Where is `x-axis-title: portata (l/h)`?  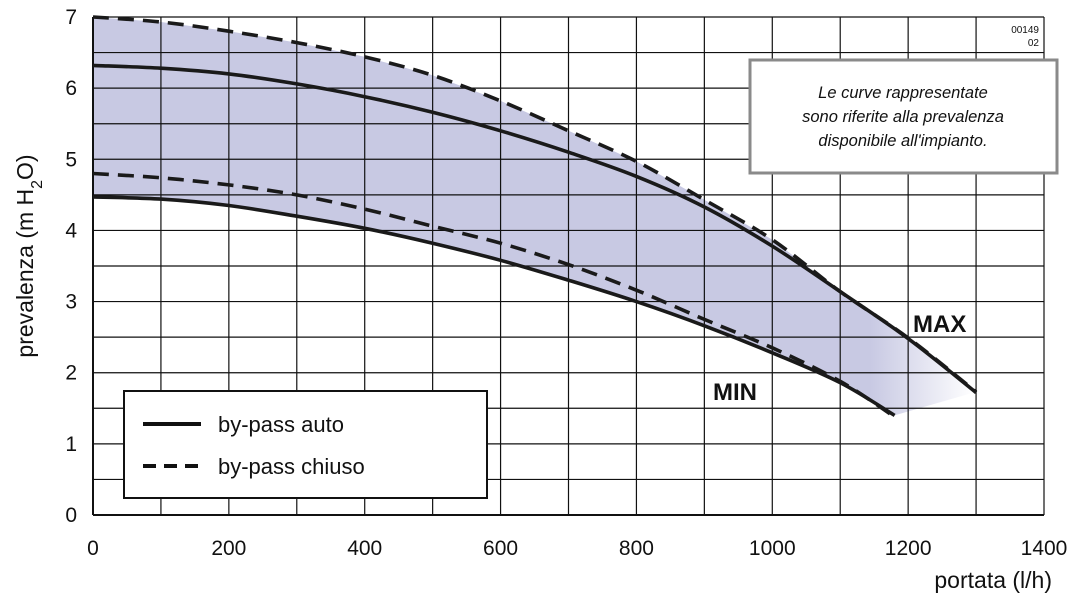
x-axis-title: portata (l/h) is located at coordinates (993, 580).